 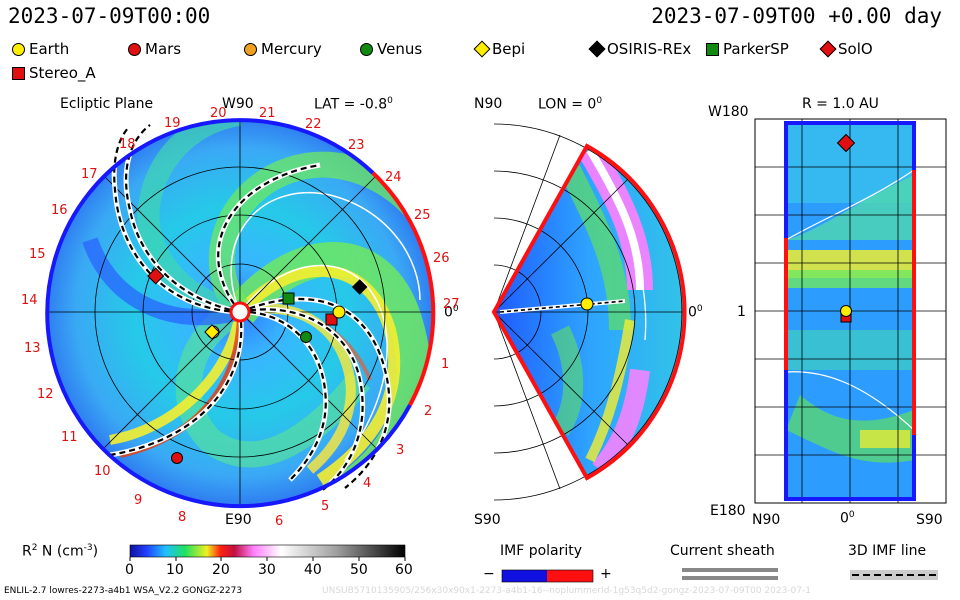 I want to click on legend-label: Venus, so click(x=400, y=49).